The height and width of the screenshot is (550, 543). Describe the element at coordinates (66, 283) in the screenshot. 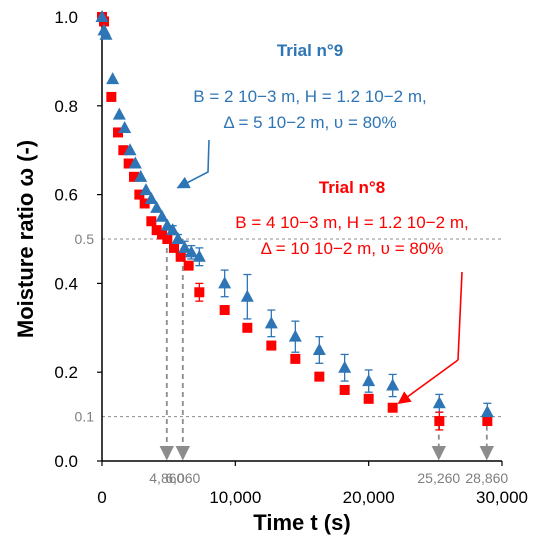

I see `y-tick-label: 0.4` at that location.